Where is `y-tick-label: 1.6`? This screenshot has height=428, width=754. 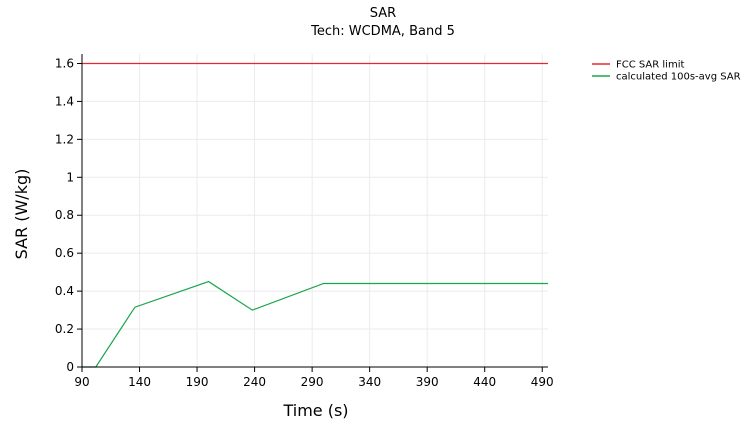
y-tick-label: 1.6 is located at coordinates (64, 63).